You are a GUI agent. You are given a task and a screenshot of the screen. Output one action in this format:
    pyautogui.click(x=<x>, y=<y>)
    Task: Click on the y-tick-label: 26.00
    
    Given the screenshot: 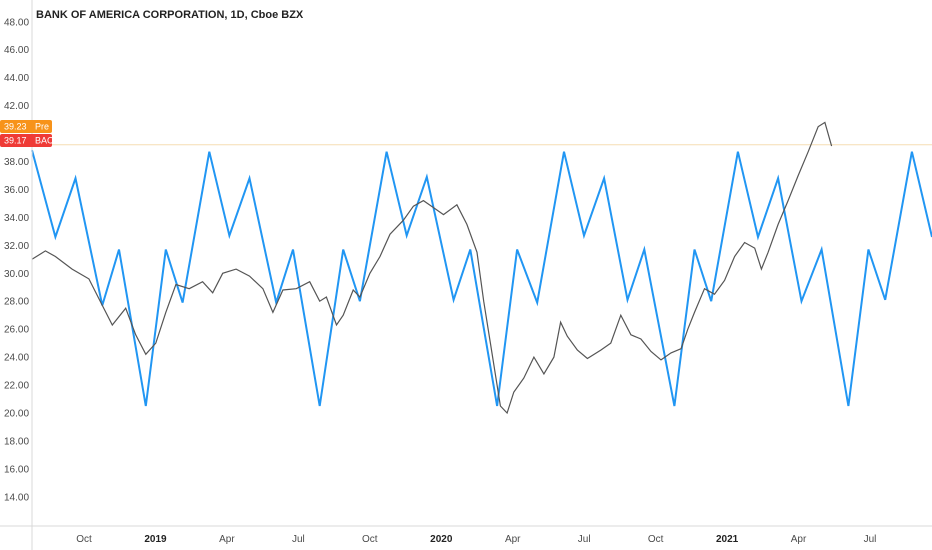 What is the action you would take?
    pyautogui.click(x=16, y=330)
    